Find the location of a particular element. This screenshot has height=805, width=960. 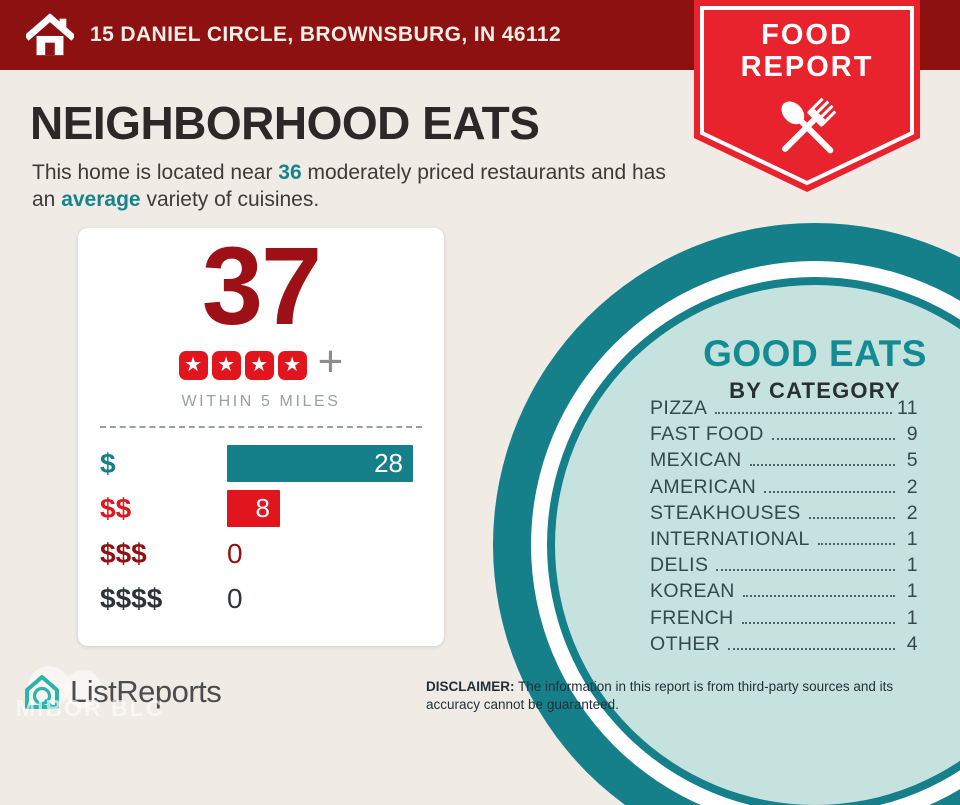

food-report-ribbon: FOOD REPORT is located at coordinates (807, 96).